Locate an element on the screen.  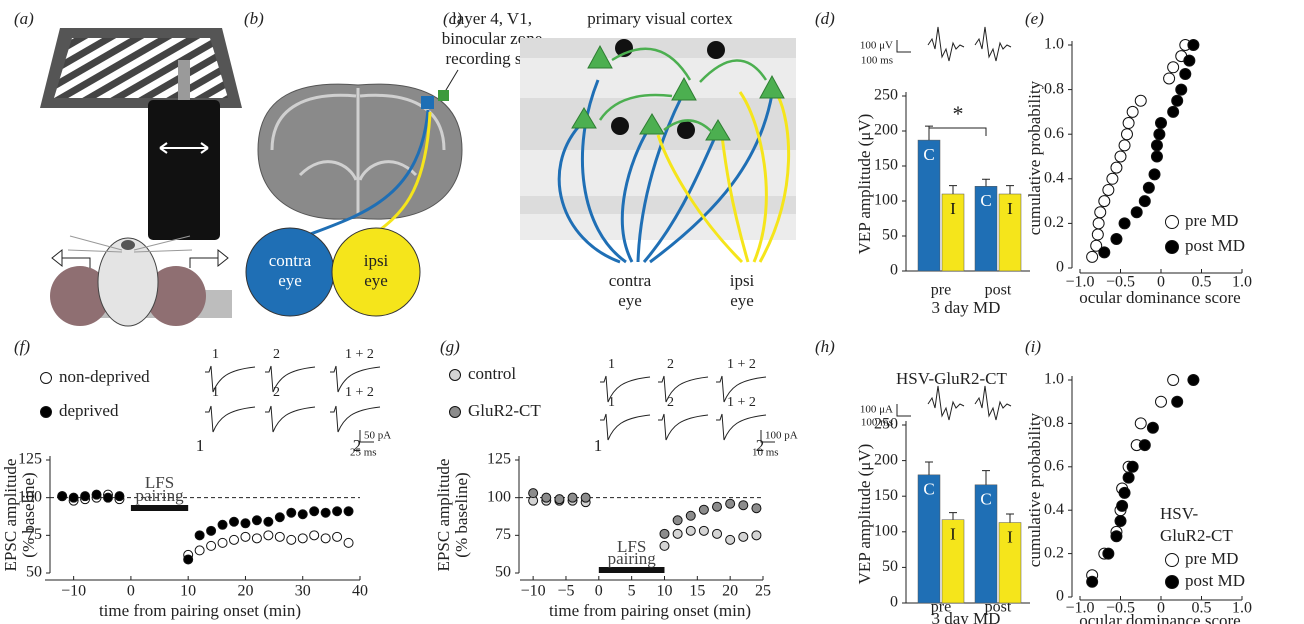
panel-label: (f) is located at coordinates (22, 346).